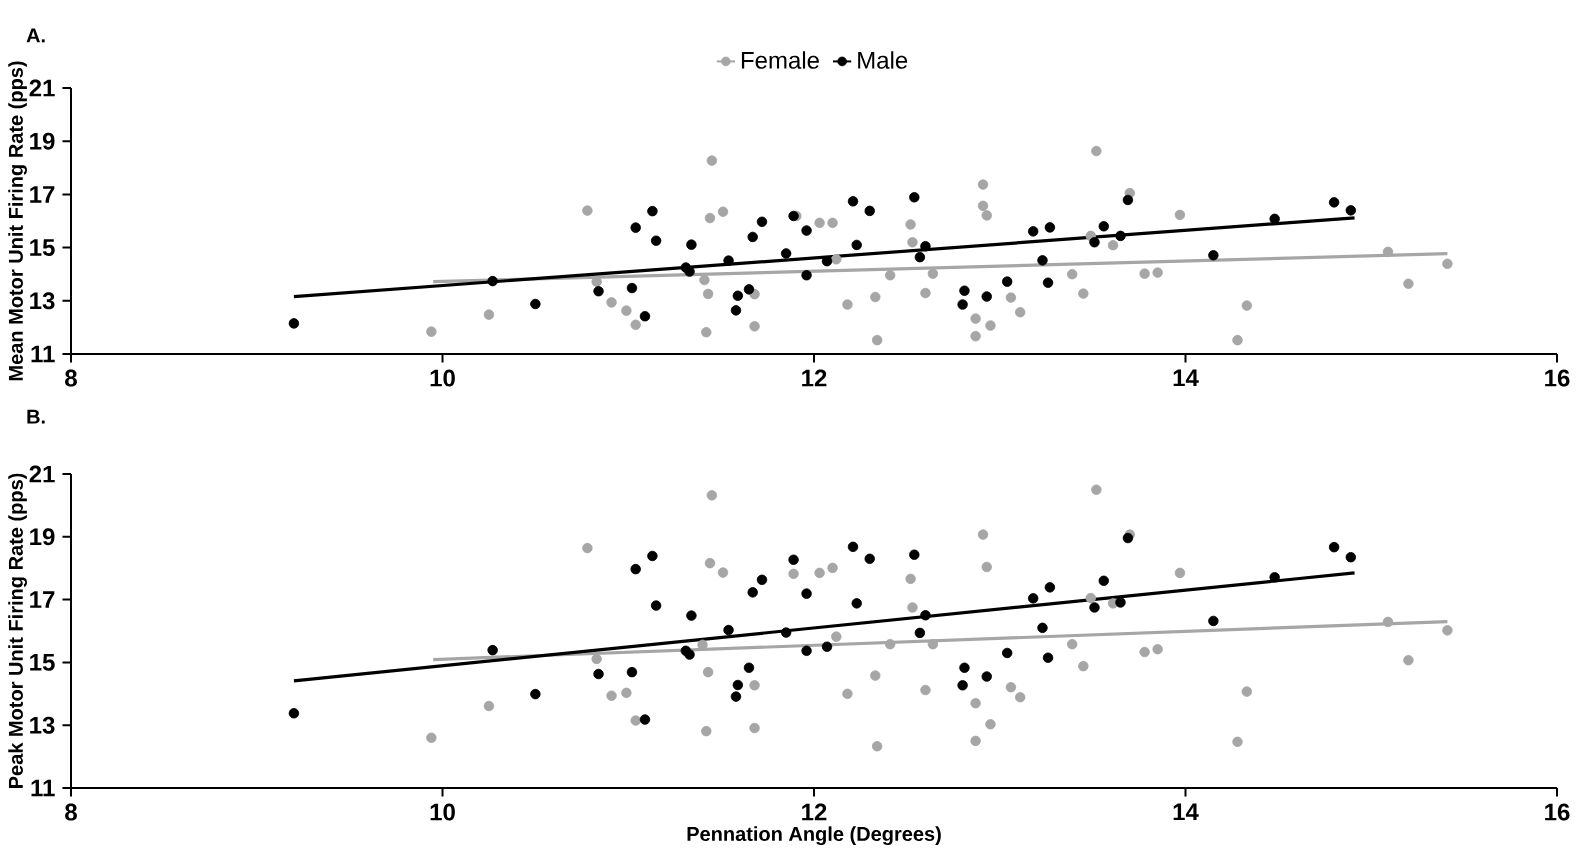  What do you see at coordinates (883, 60) in the screenshot?
I see `legend-label: Male` at bounding box center [883, 60].